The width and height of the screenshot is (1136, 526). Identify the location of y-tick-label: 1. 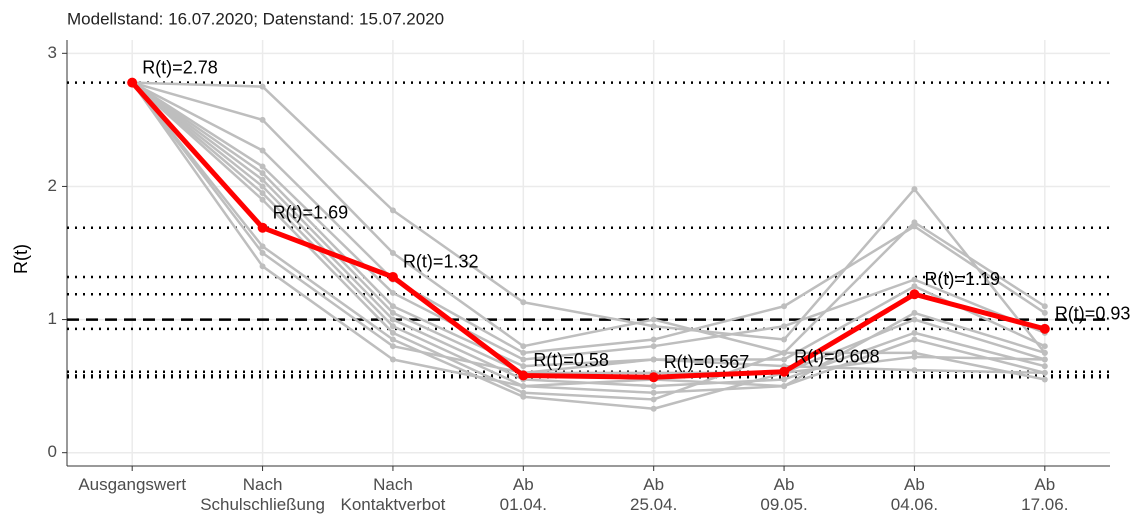
(52, 318).